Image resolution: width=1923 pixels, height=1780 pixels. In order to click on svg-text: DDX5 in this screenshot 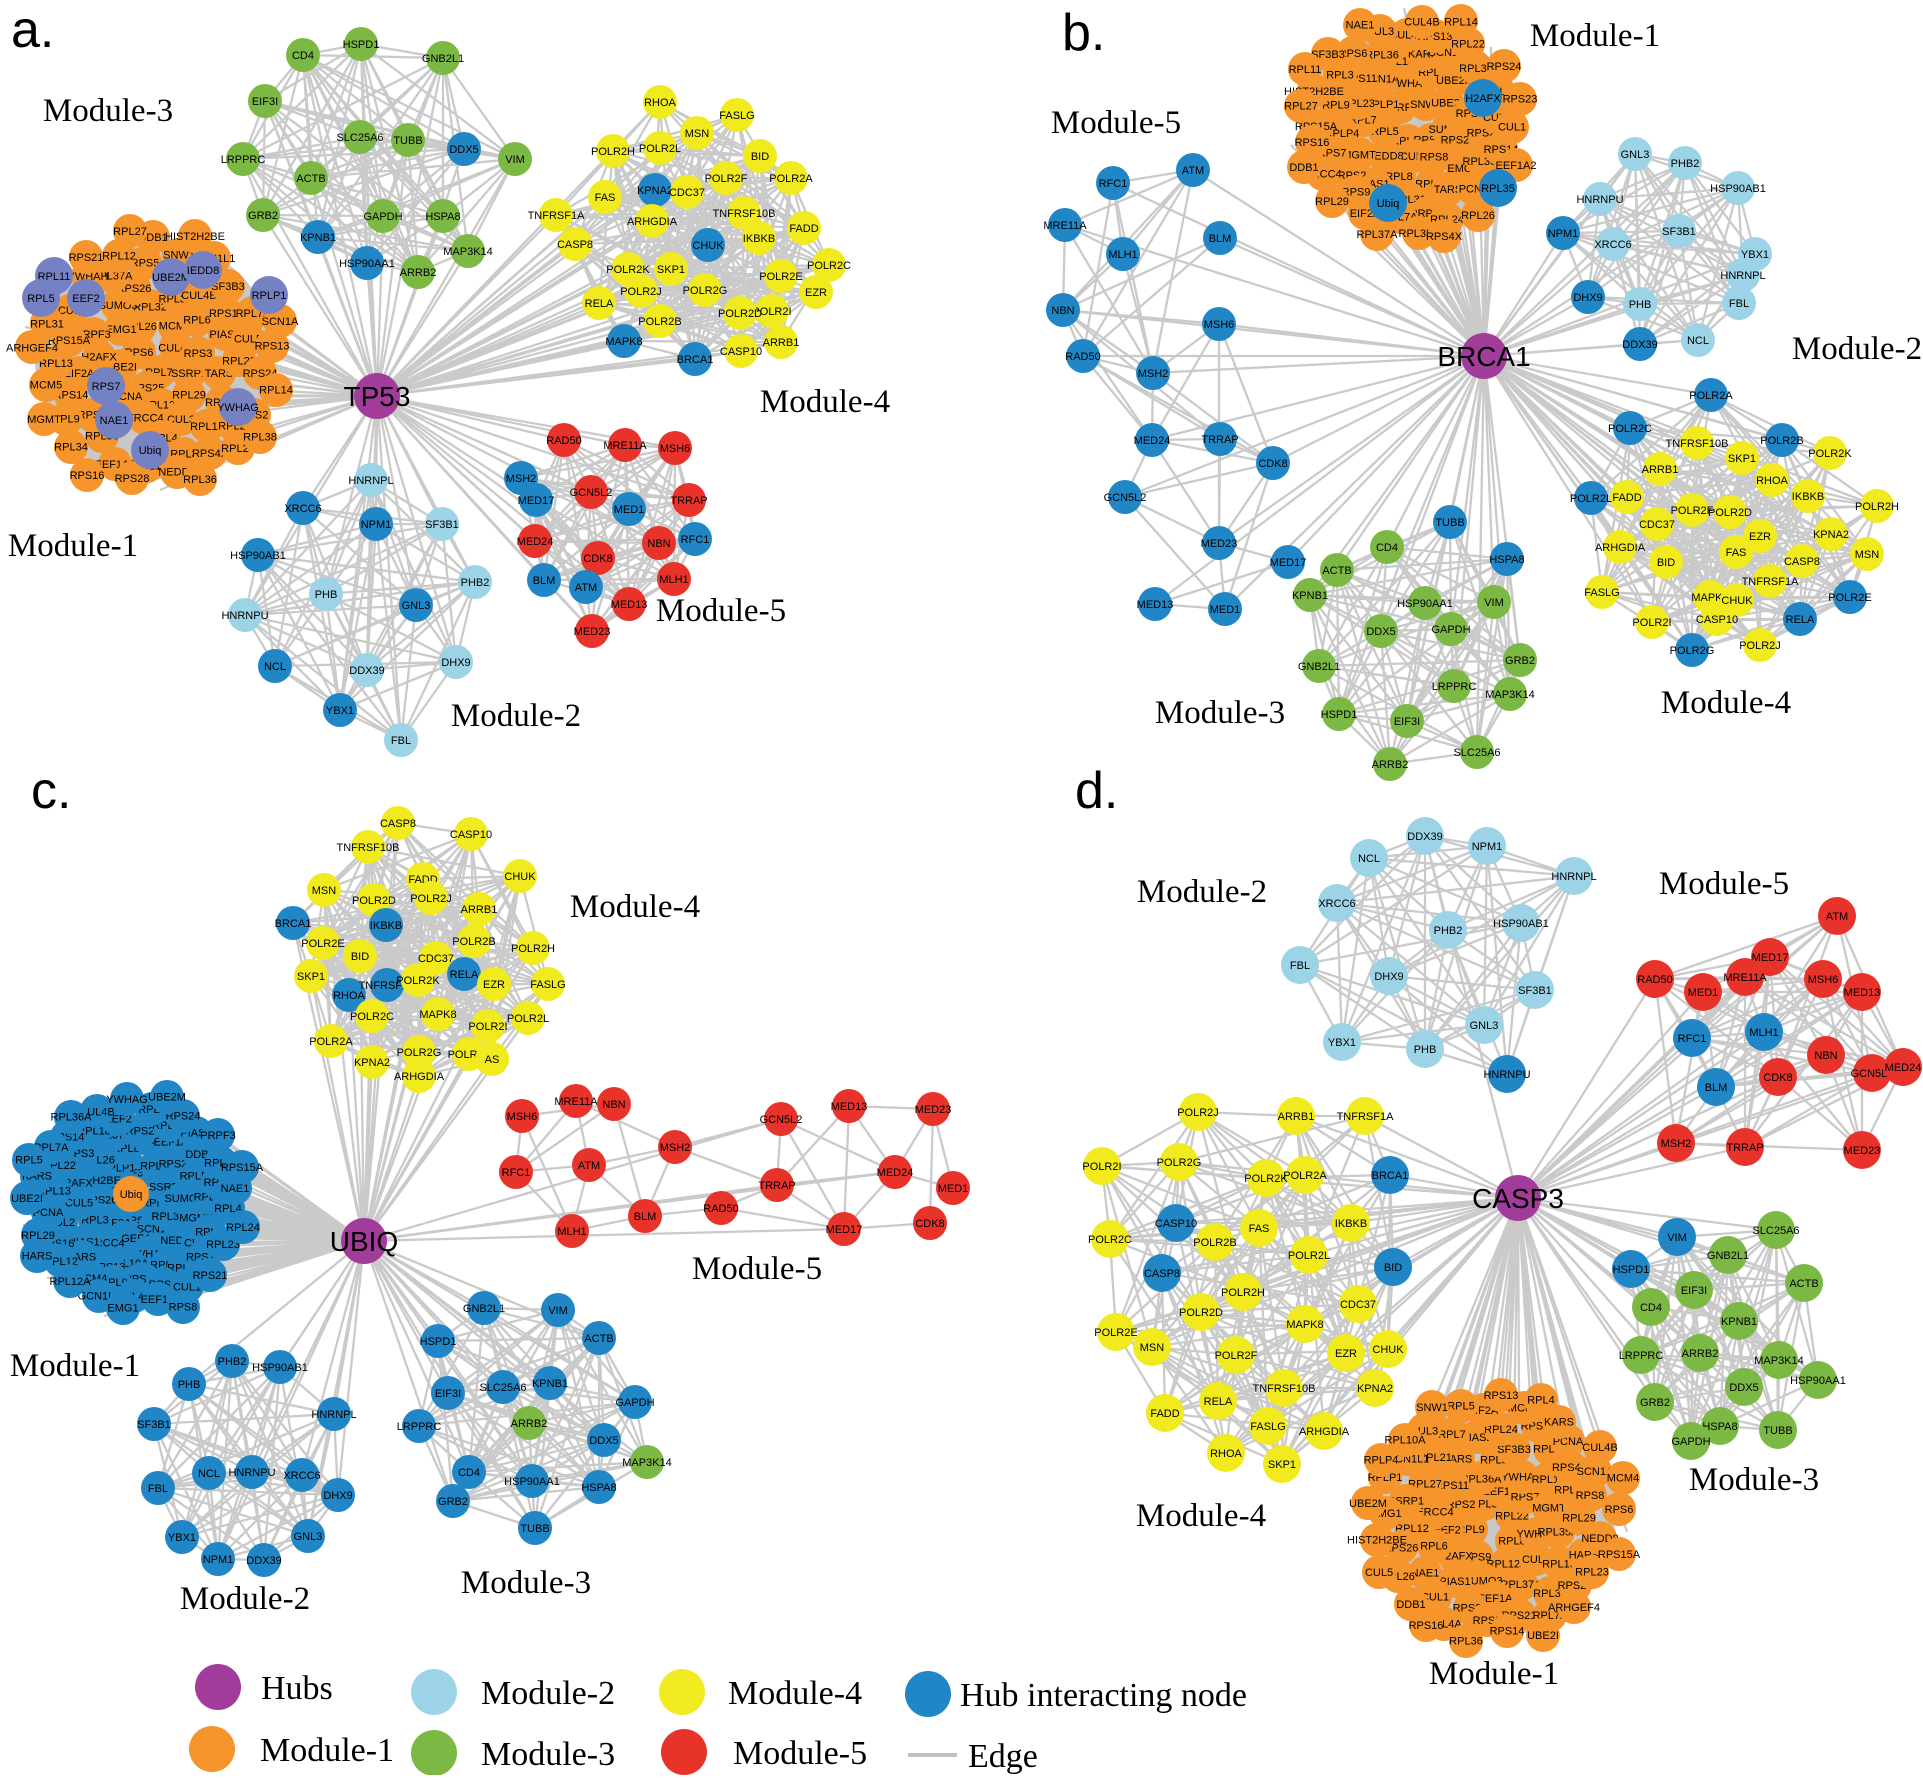, I will do `click(1743, 1388)`.